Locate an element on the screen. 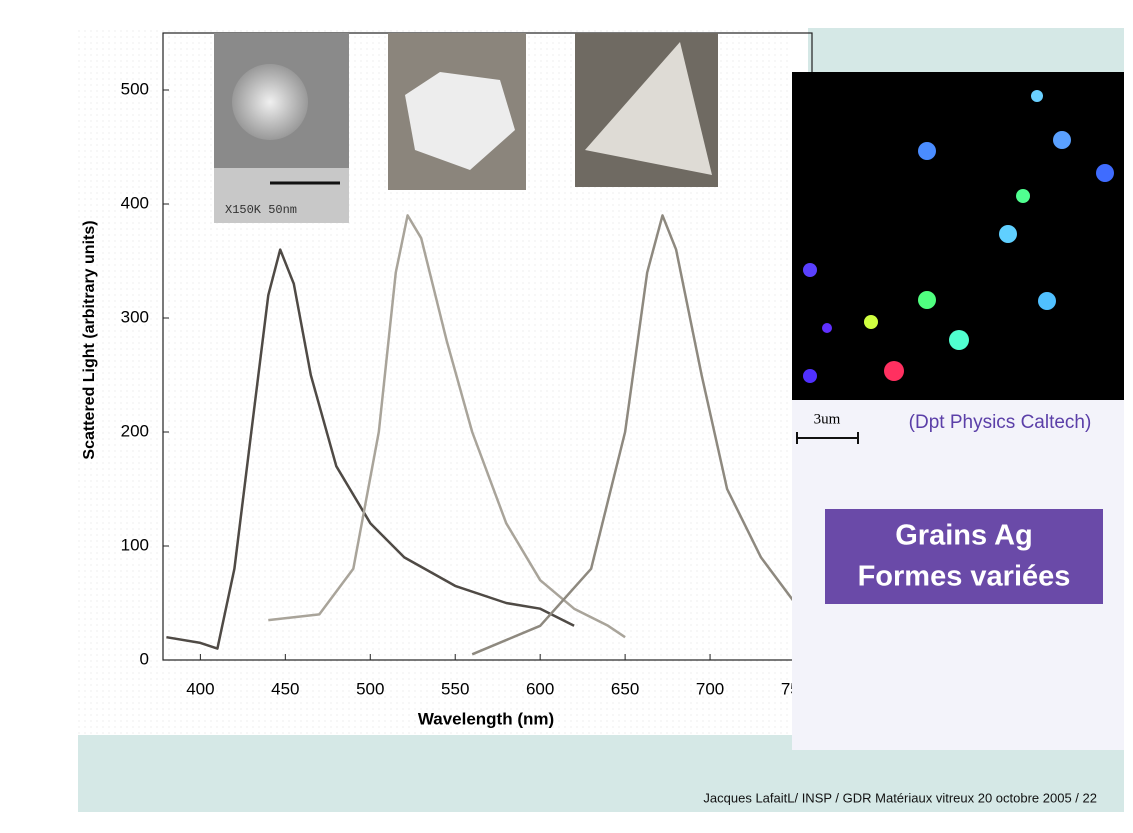  x-tick-label: 450 is located at coordinates (285, 688).